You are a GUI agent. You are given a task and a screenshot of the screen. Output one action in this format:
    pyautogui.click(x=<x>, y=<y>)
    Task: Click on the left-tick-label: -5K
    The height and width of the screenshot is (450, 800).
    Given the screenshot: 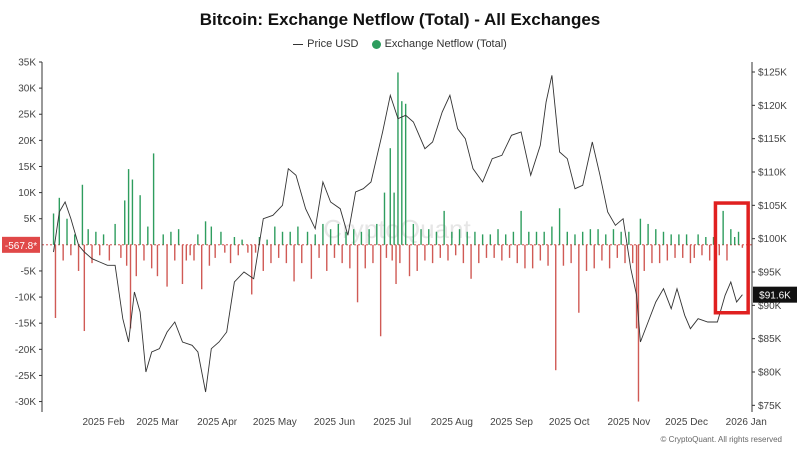 What is the action you would take?
    pyautogui.click(x=28, y=271)
    